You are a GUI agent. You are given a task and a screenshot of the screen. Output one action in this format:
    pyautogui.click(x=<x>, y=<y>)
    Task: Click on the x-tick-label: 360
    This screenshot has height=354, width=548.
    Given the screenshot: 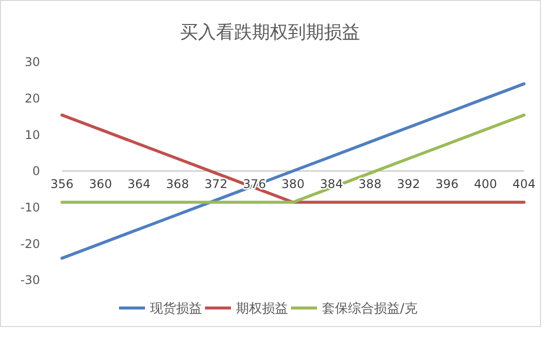 What is the action you would take?
    pyautogui.click(x=100, y=184)
    